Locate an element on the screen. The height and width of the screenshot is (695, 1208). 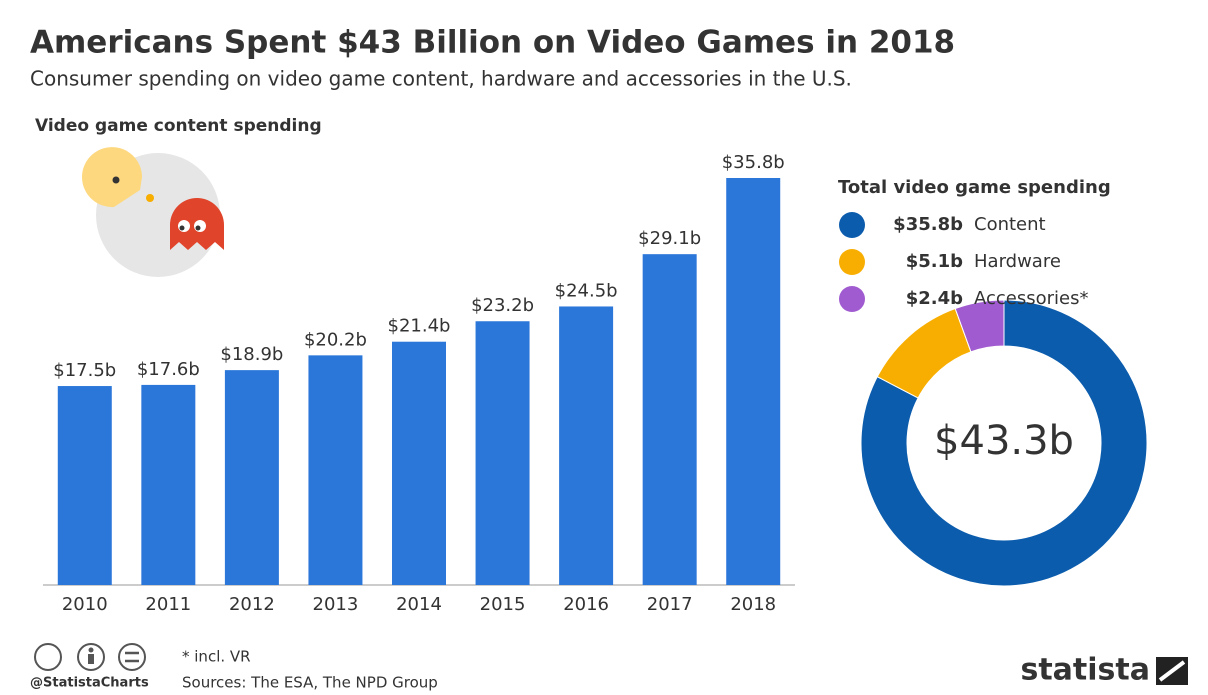
value-label: $18.9b is located at coordinates (251, 354).